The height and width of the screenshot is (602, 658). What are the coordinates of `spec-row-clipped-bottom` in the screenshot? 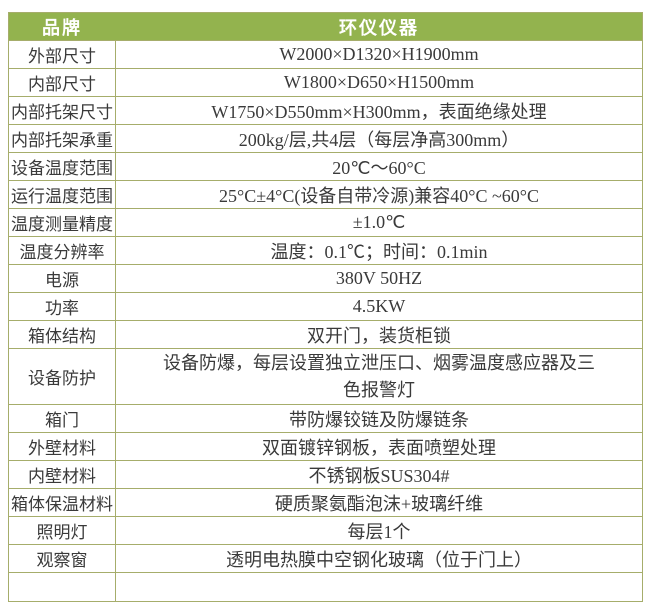 It's located at (325, 587).